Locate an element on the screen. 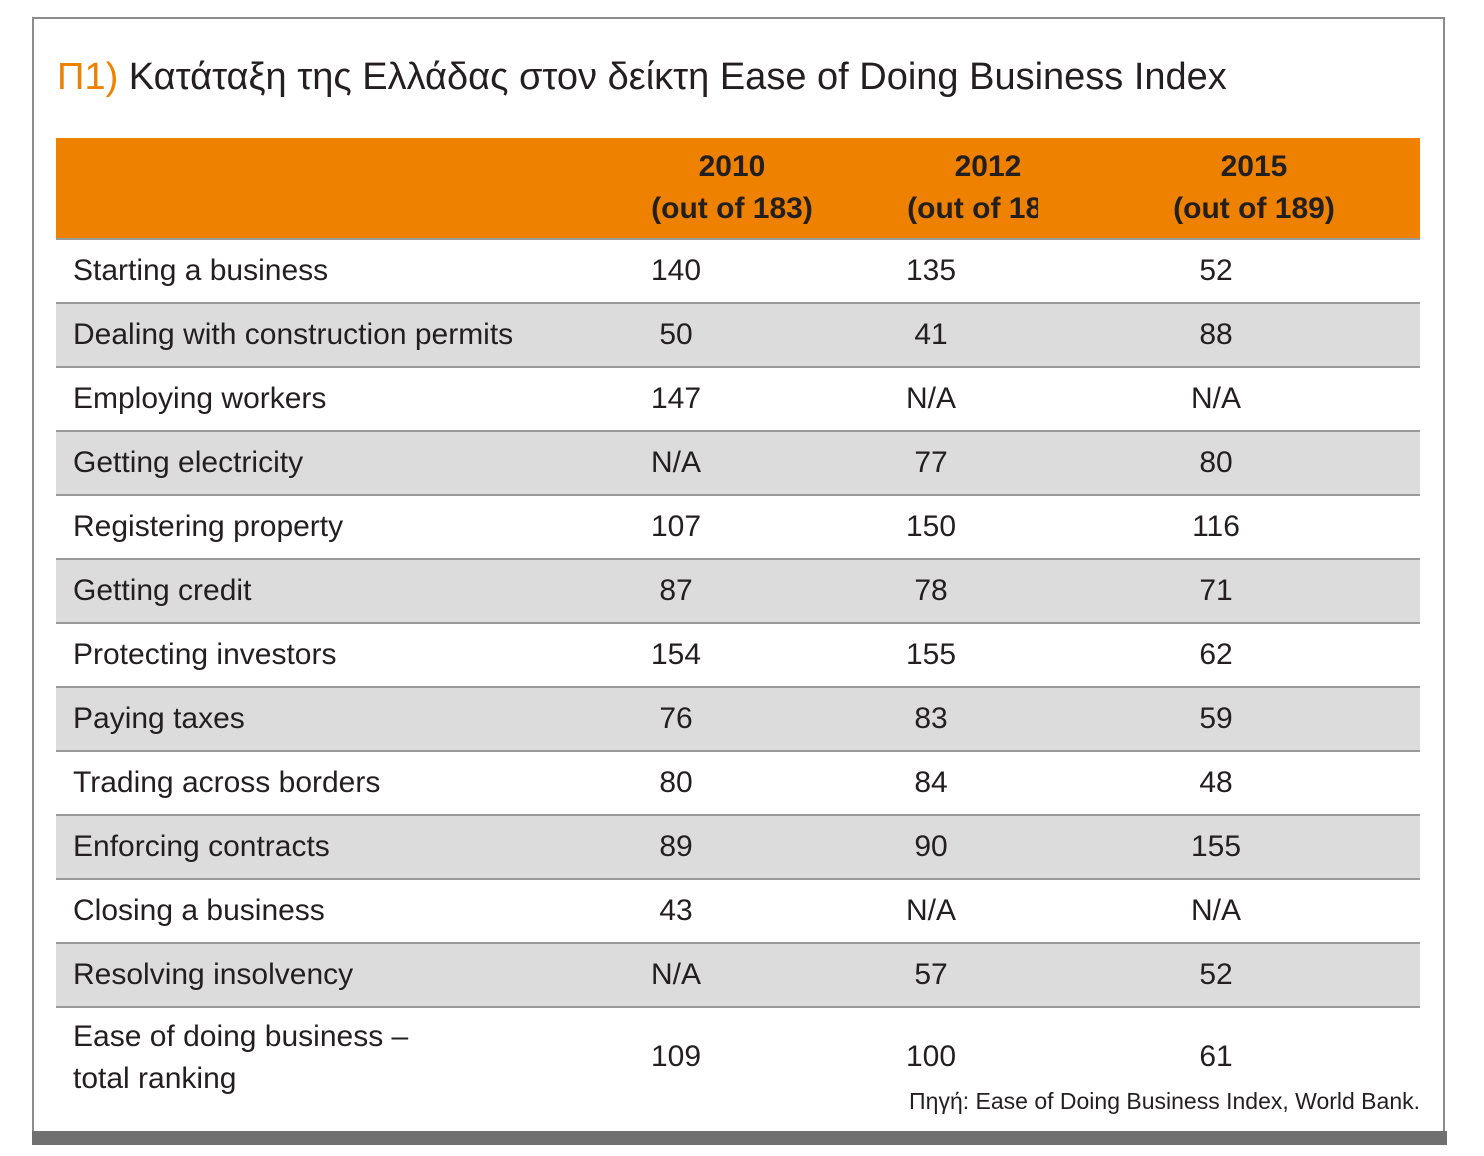 The width and height of the screenshot is (1484, 1156). table-row: Enforcing contracts 89 90 155 is located at coordinates (738, 847).